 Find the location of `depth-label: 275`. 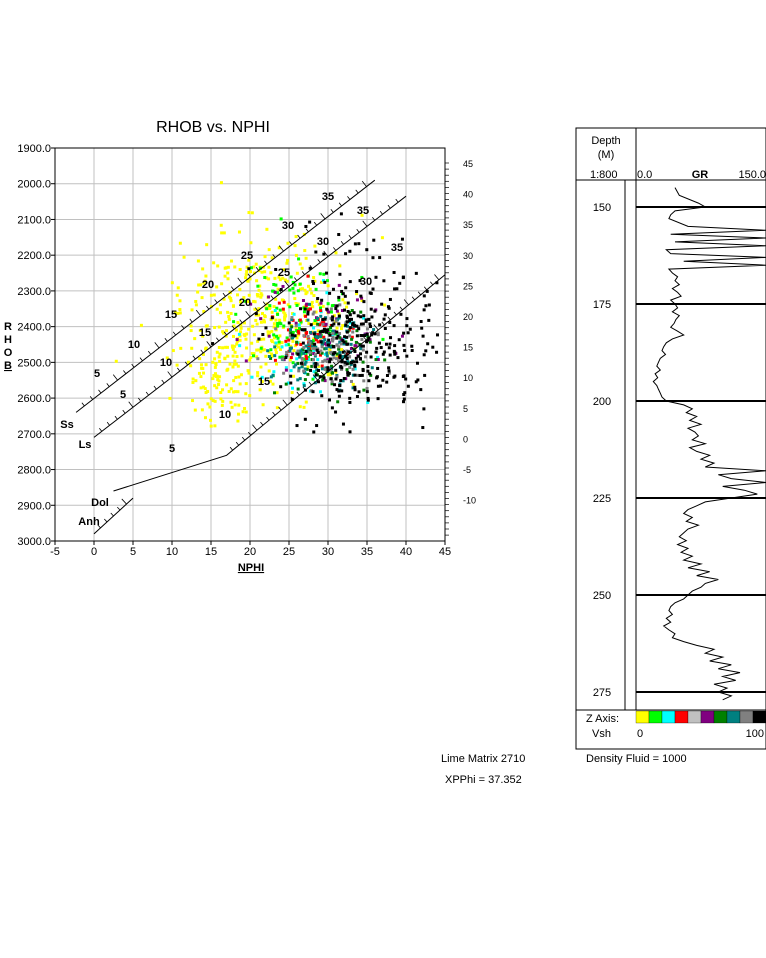

depth-label: 275 is located at coordinates (602, 693).